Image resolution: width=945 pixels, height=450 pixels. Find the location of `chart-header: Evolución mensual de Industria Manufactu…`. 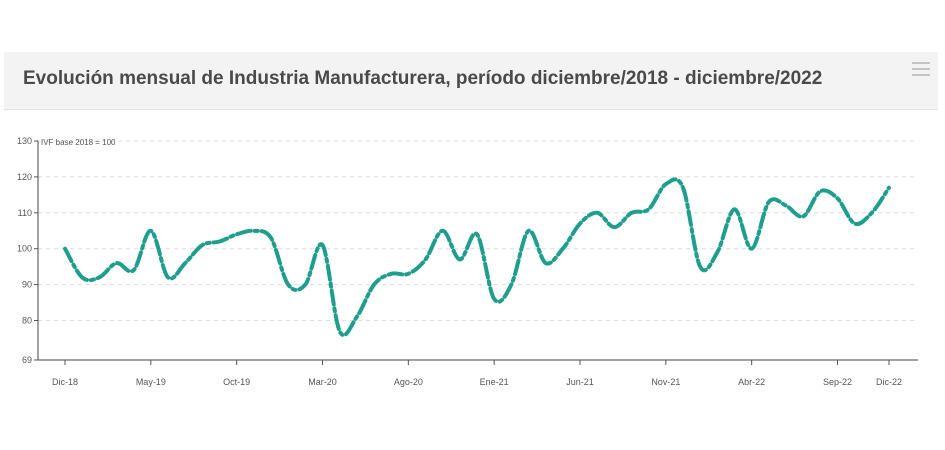

chart-header: Evolución mensual de Industria Manufactu… is located at coordinates (471, 81).